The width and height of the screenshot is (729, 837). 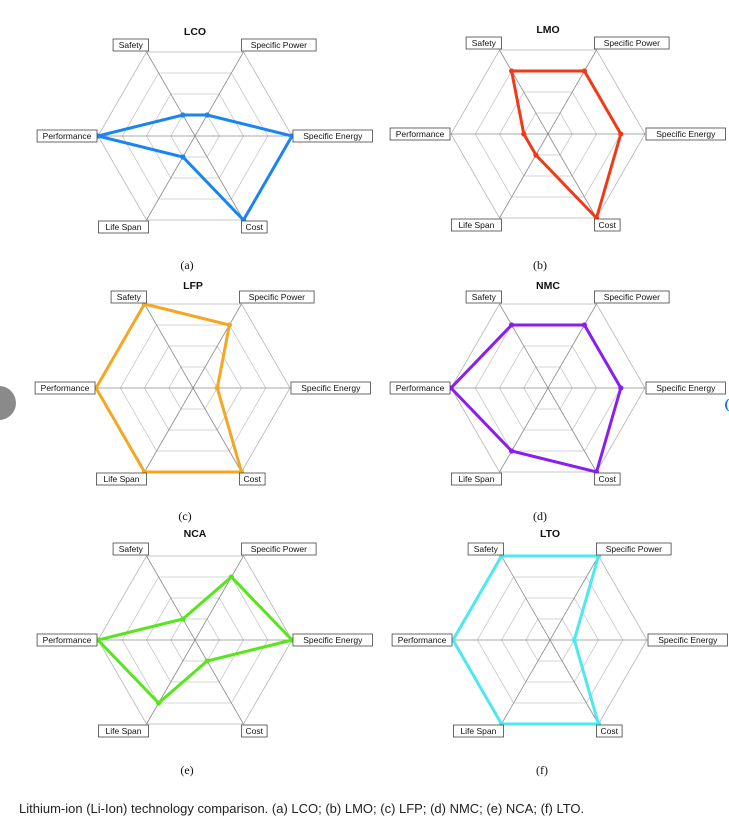 What do you see at coordinates (535, 398) in the screenshot?
I see `series-line-nmc` at bounding box center [535, 398].